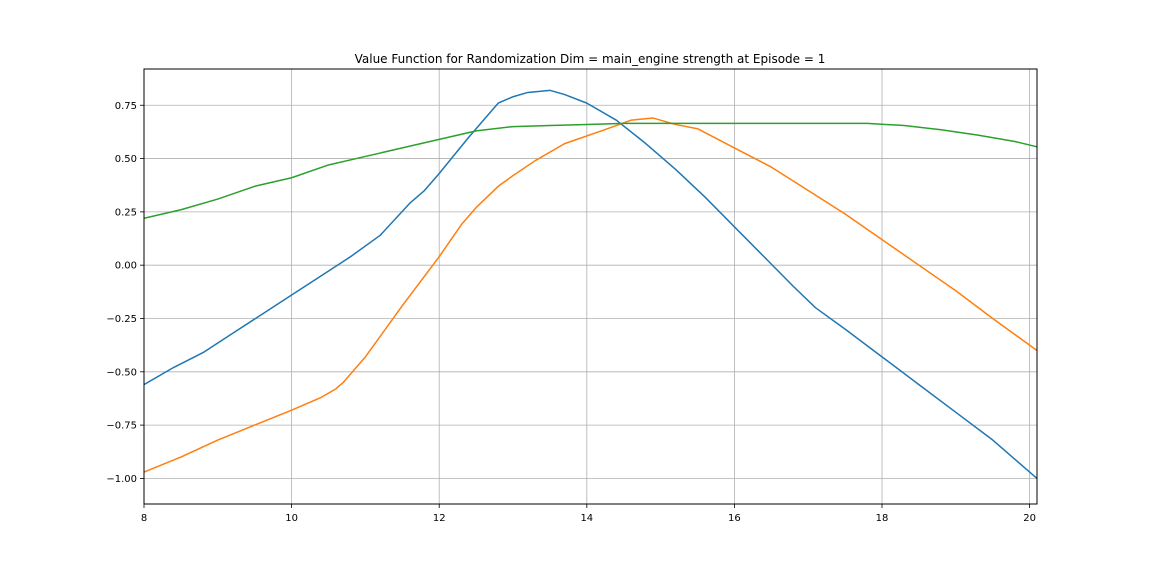 Image resolution: width=1152 pixels, height=580 pixels. What do you see at coordinates (125, 293) in the screenshot?
I see `y-axis: 0.75 0.50 0.25 0.00 −0.25 −0.50 −0.75 −1.00` at bounding box center [125, 293].